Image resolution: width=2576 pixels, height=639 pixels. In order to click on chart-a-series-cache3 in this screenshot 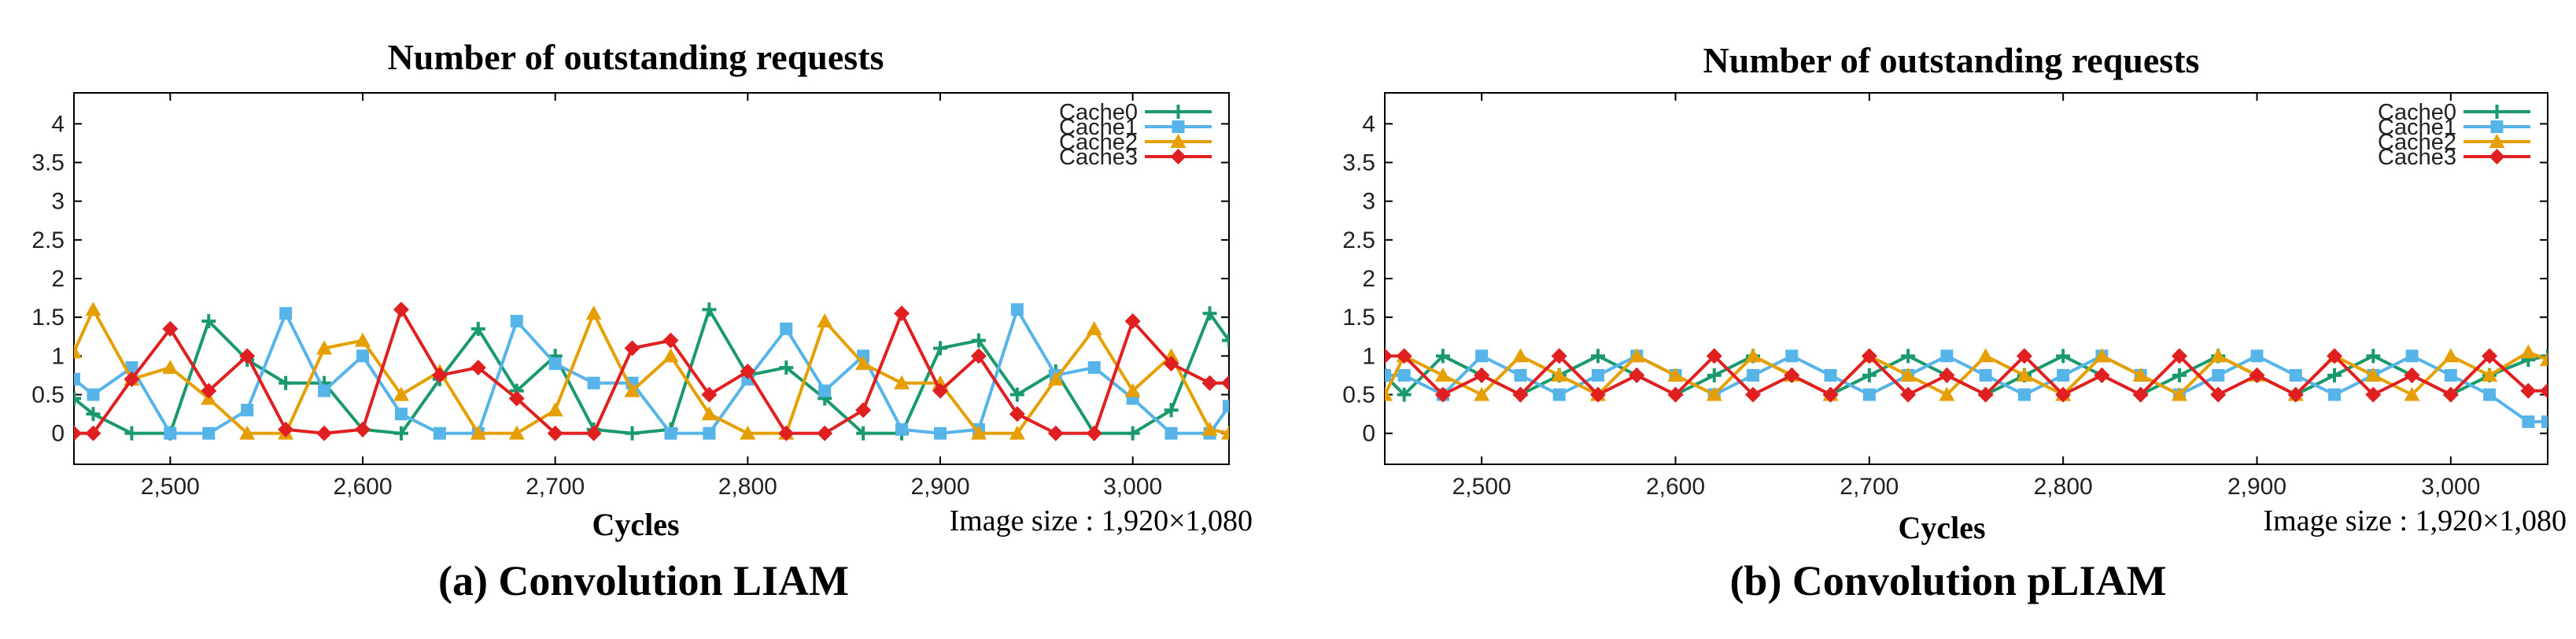, I will do `click(652, 371)`.